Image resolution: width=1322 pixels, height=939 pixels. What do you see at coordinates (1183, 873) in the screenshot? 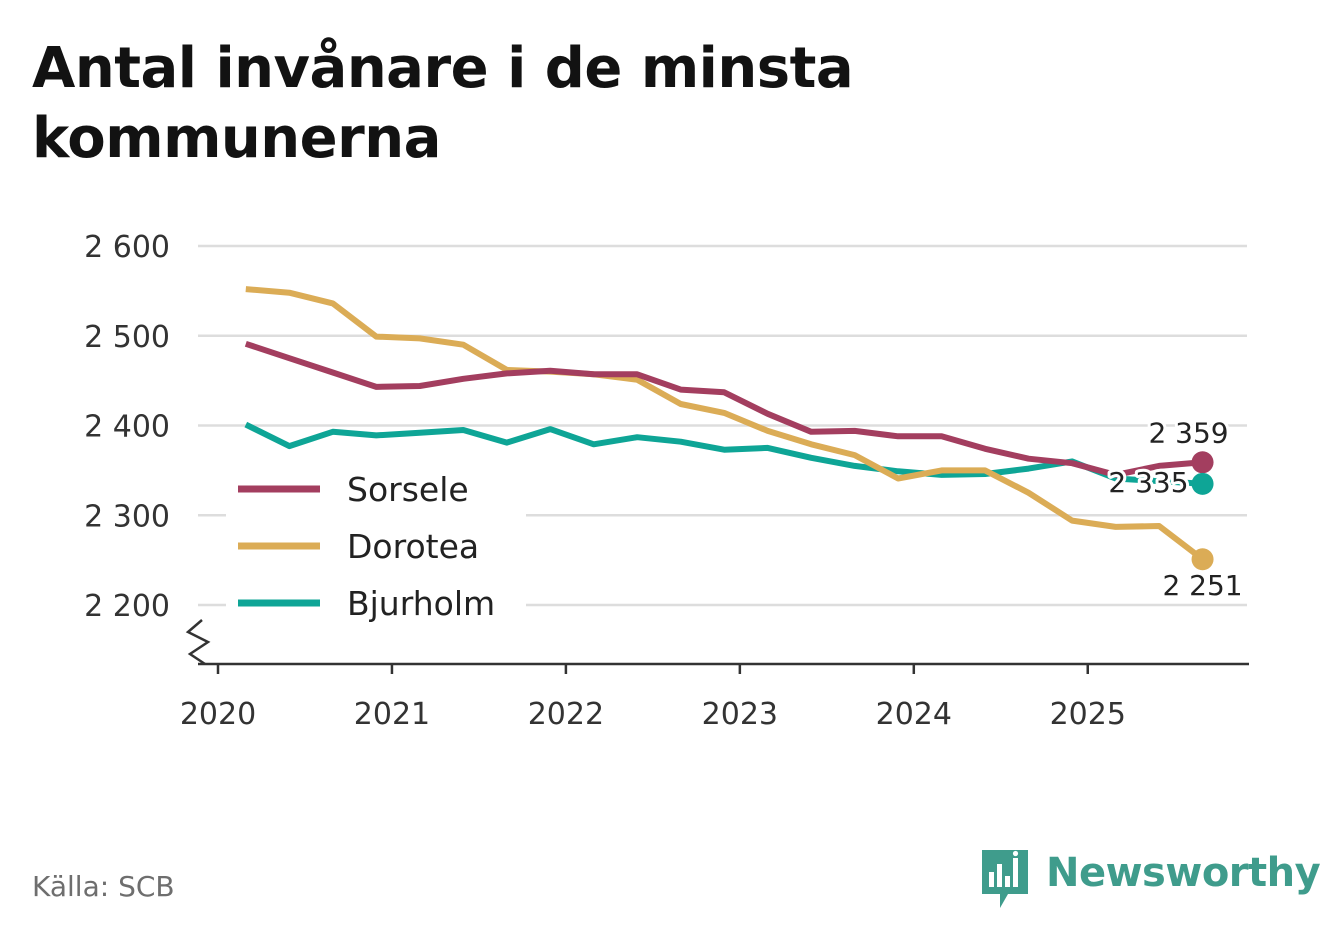
I see `brand-name: Newsworthy` at bounding box center [1183, 873].